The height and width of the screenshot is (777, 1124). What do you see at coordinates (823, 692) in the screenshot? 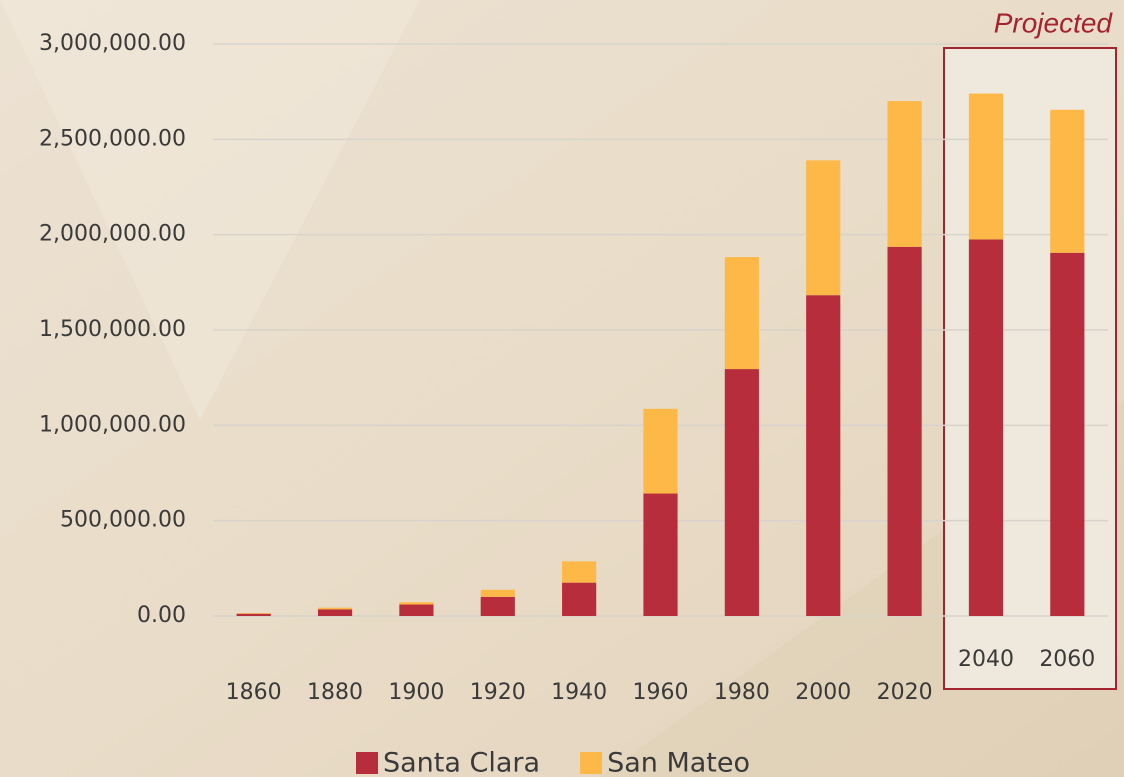
I see `x-tick-label: 2000` at bounding box center [823, 692].